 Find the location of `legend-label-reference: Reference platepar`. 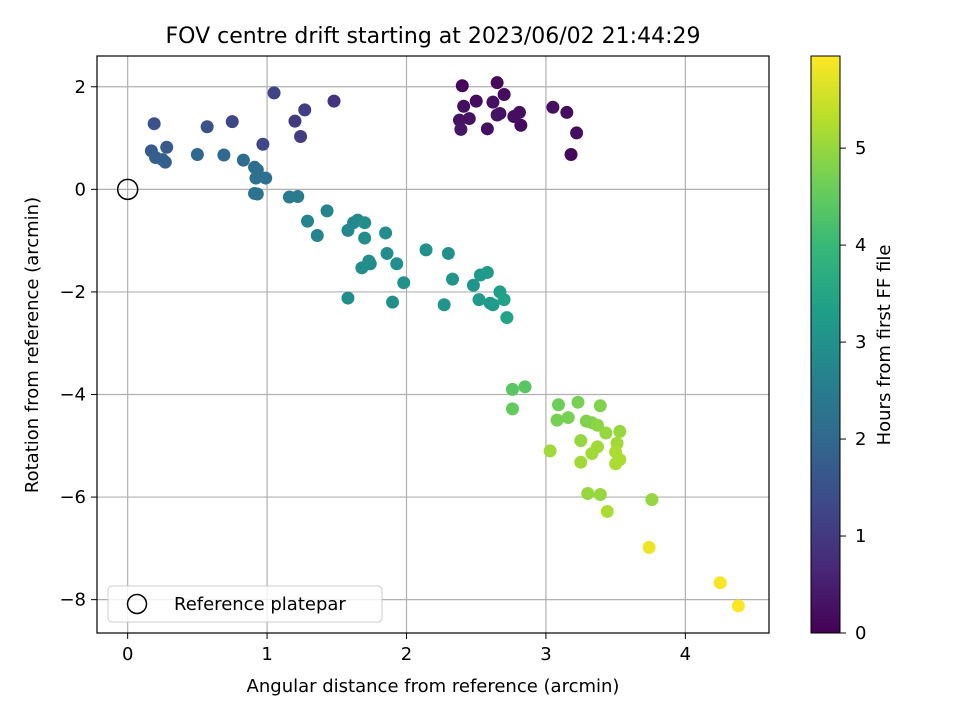

legend-label-reference: Reference platepar is located at coordinates (260, 604).